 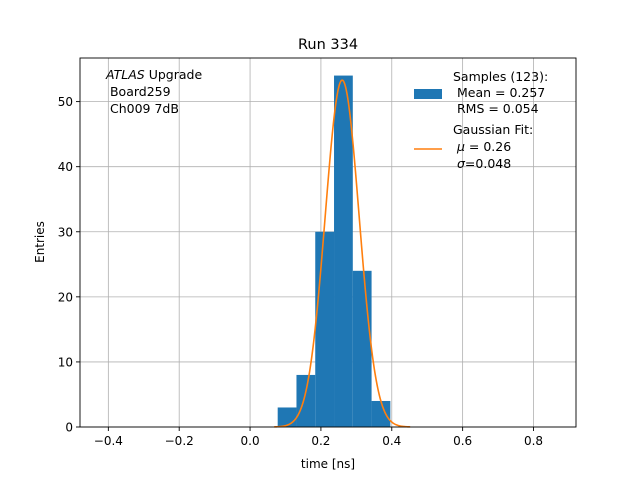 I want to click on mu-value: = 0.26, so click(x=488, y=146).